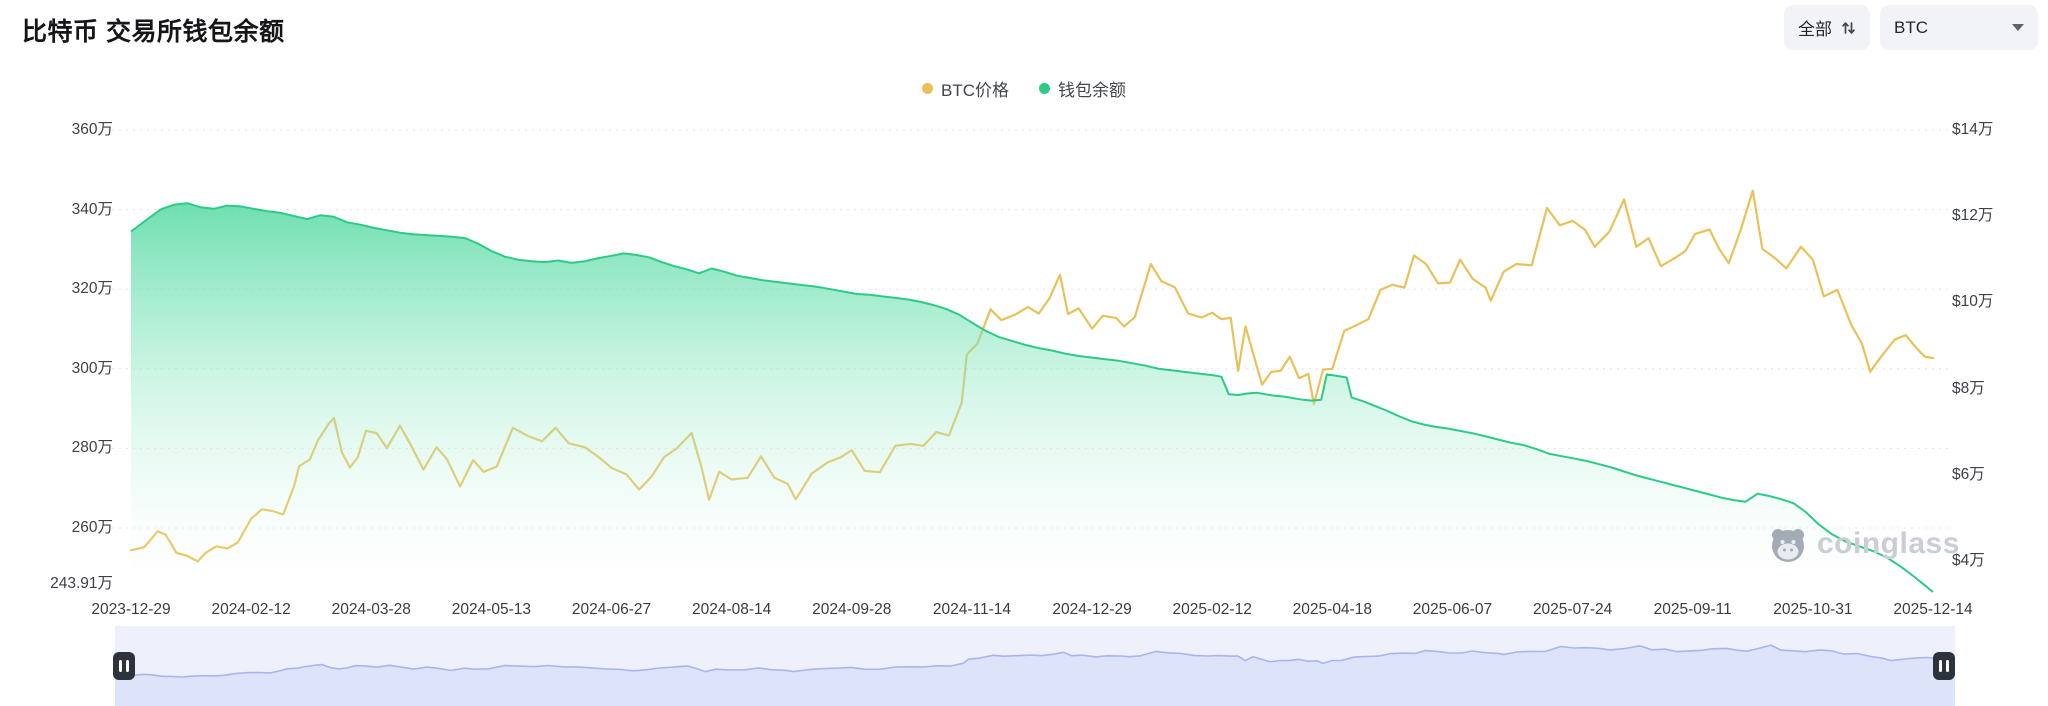 The width and height of the screenshot is (2048, 706). I want to click on legend-item-wallet-balance: 钱包余额, so click(1082, 88).